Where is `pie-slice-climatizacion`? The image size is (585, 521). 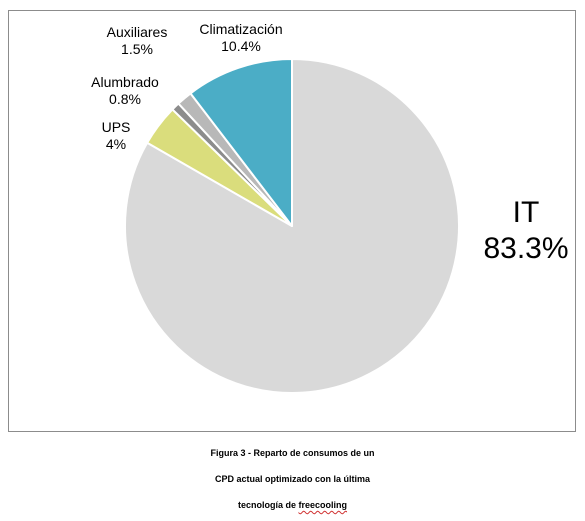
pie-slice-climatizacion is located at coordinates (241, 142).